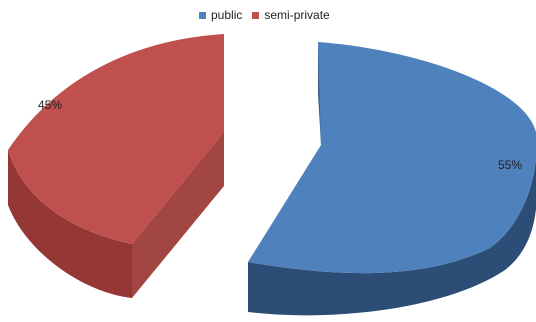 The height and width of the screenshot is (322, 536). I want to click on legend-swatch-semi-private, so click(256, 15).